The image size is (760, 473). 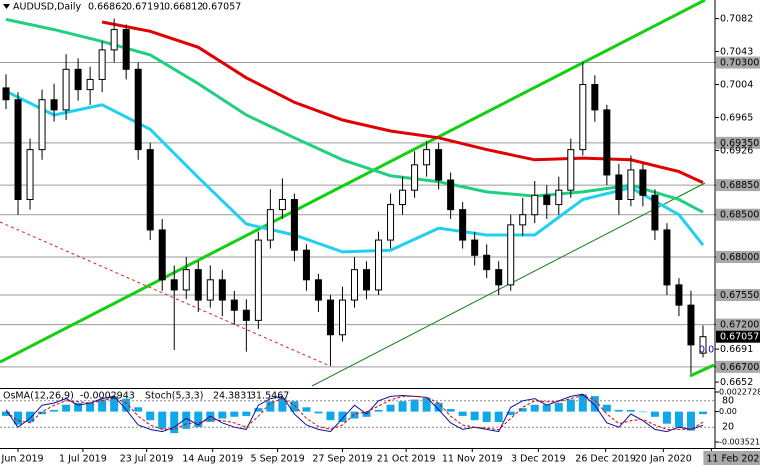 What do you see at coordinates (736, 19) in the screenshot?
I see `y-tick-label: 0.7082` at bounding box center [736, 19].